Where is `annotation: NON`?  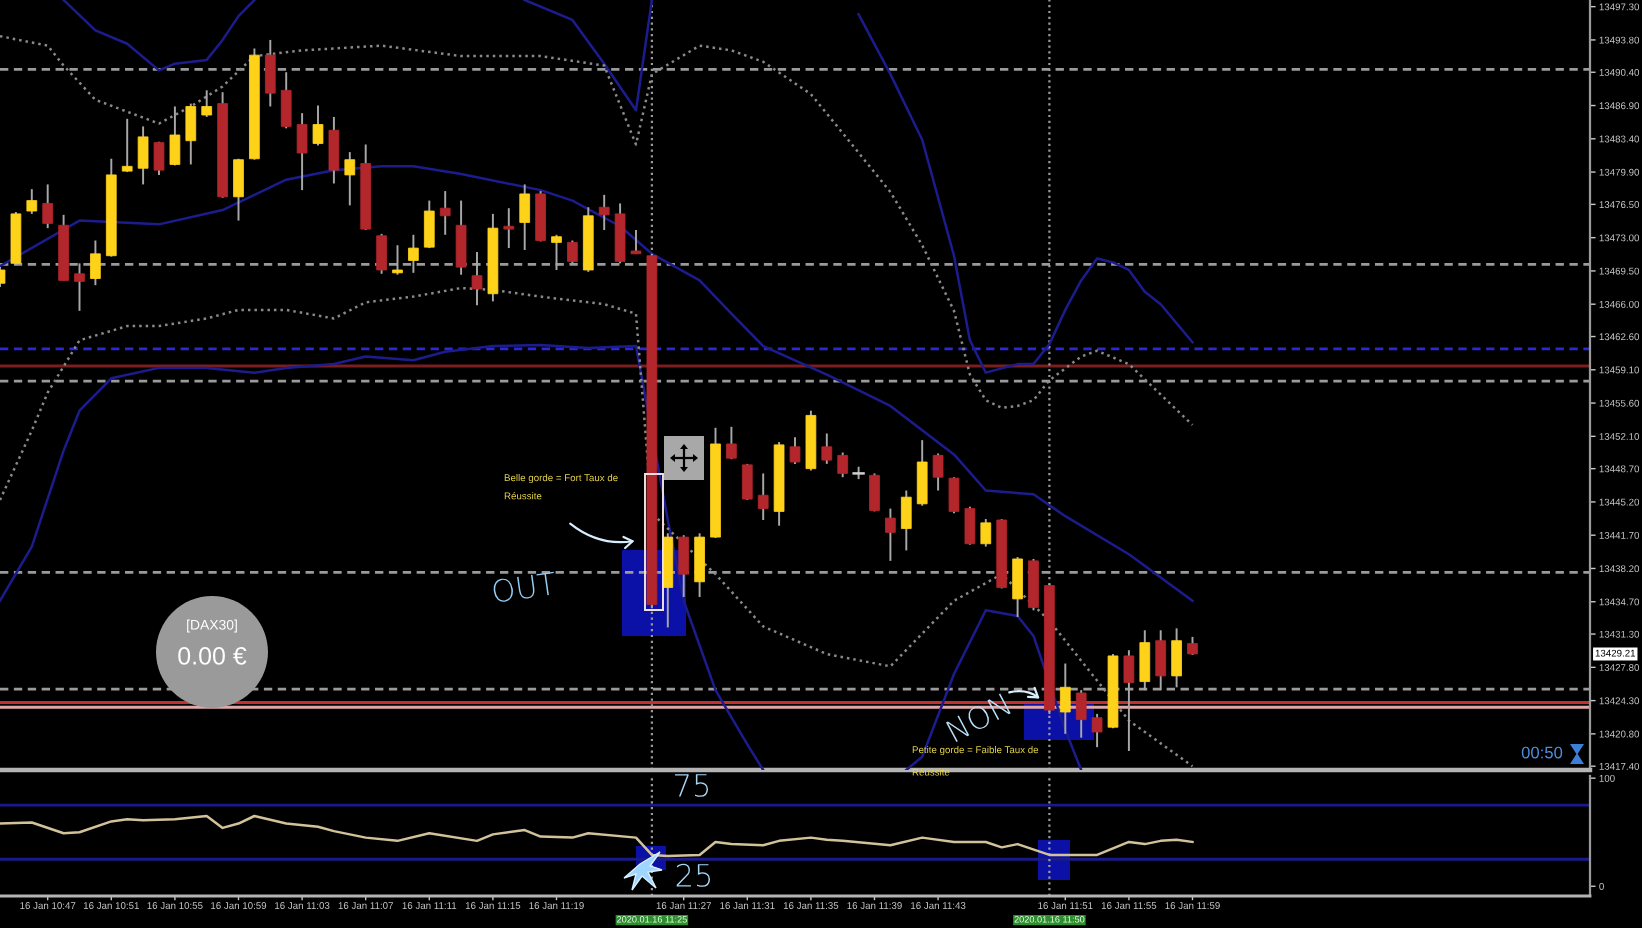 annotation: NON is located at coordinates (978, 718).